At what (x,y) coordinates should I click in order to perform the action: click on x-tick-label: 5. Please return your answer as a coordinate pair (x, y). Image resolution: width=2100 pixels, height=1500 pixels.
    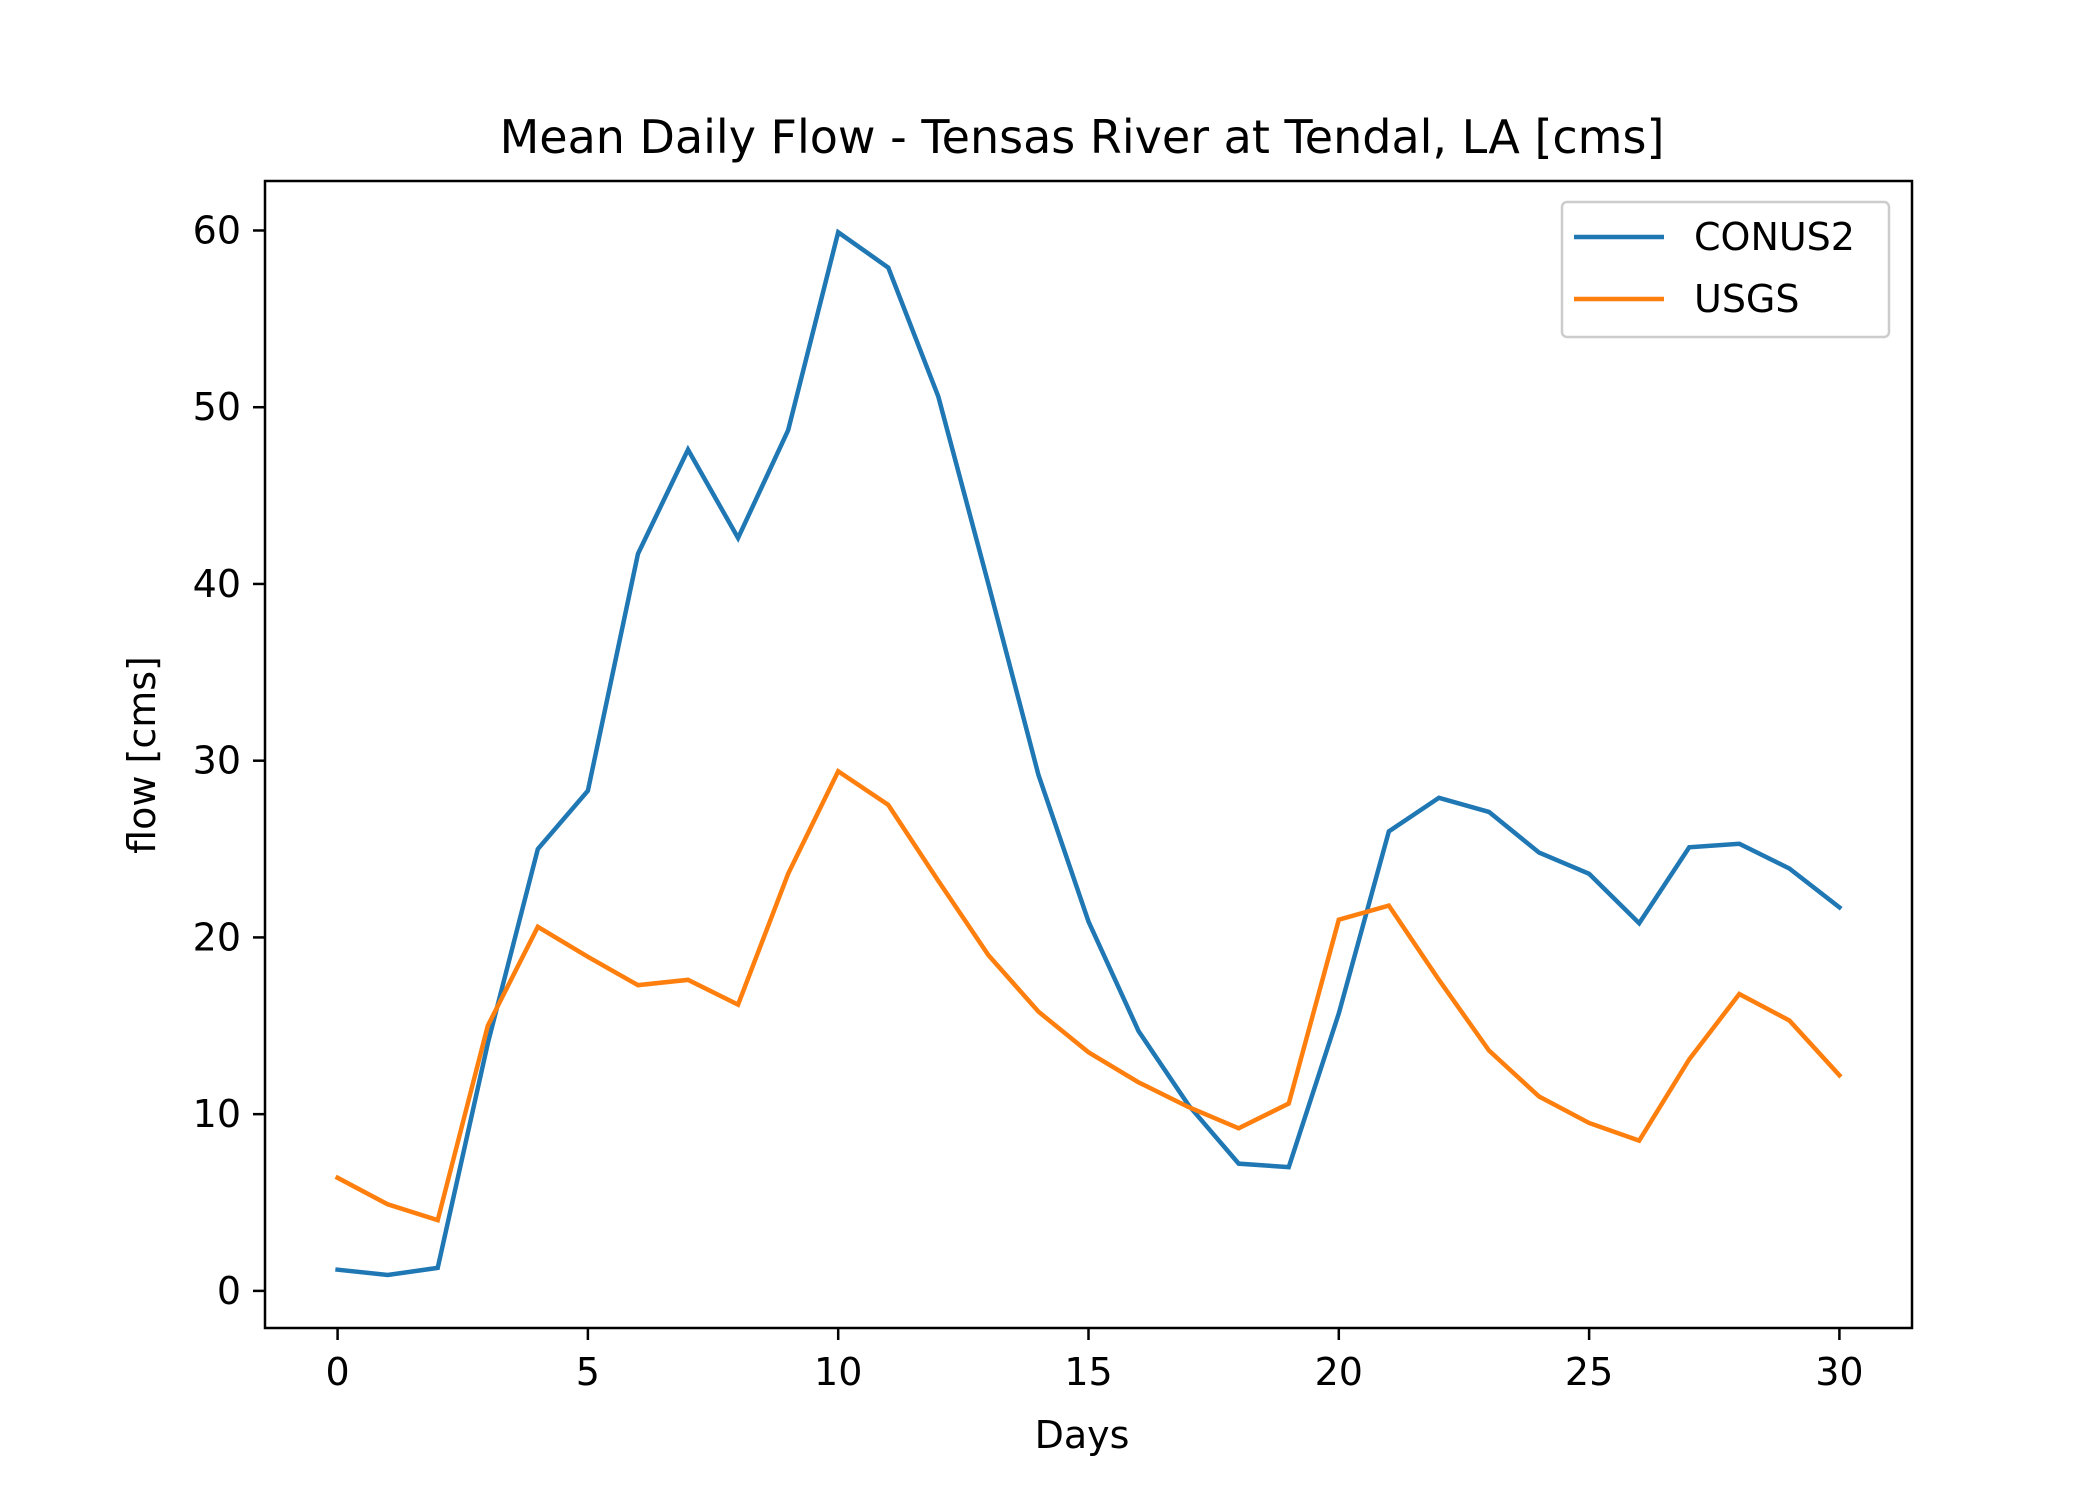
    Looking at the image, I should click on (588, 1372).